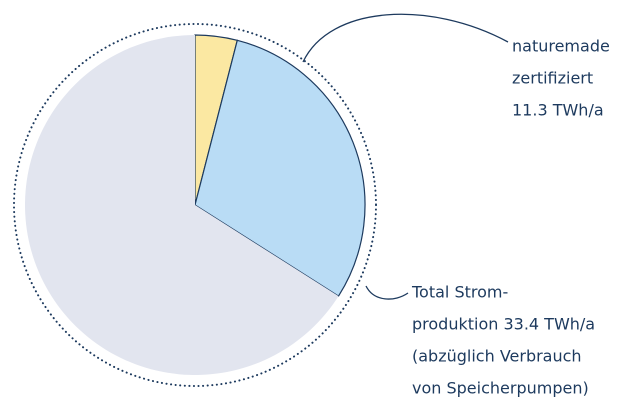 Image resolution: width=641 pixels, height=406 pixels. Describe the element at coordinates (561, 46) in the screenshot. I see `annotation: naturemade` at that location.